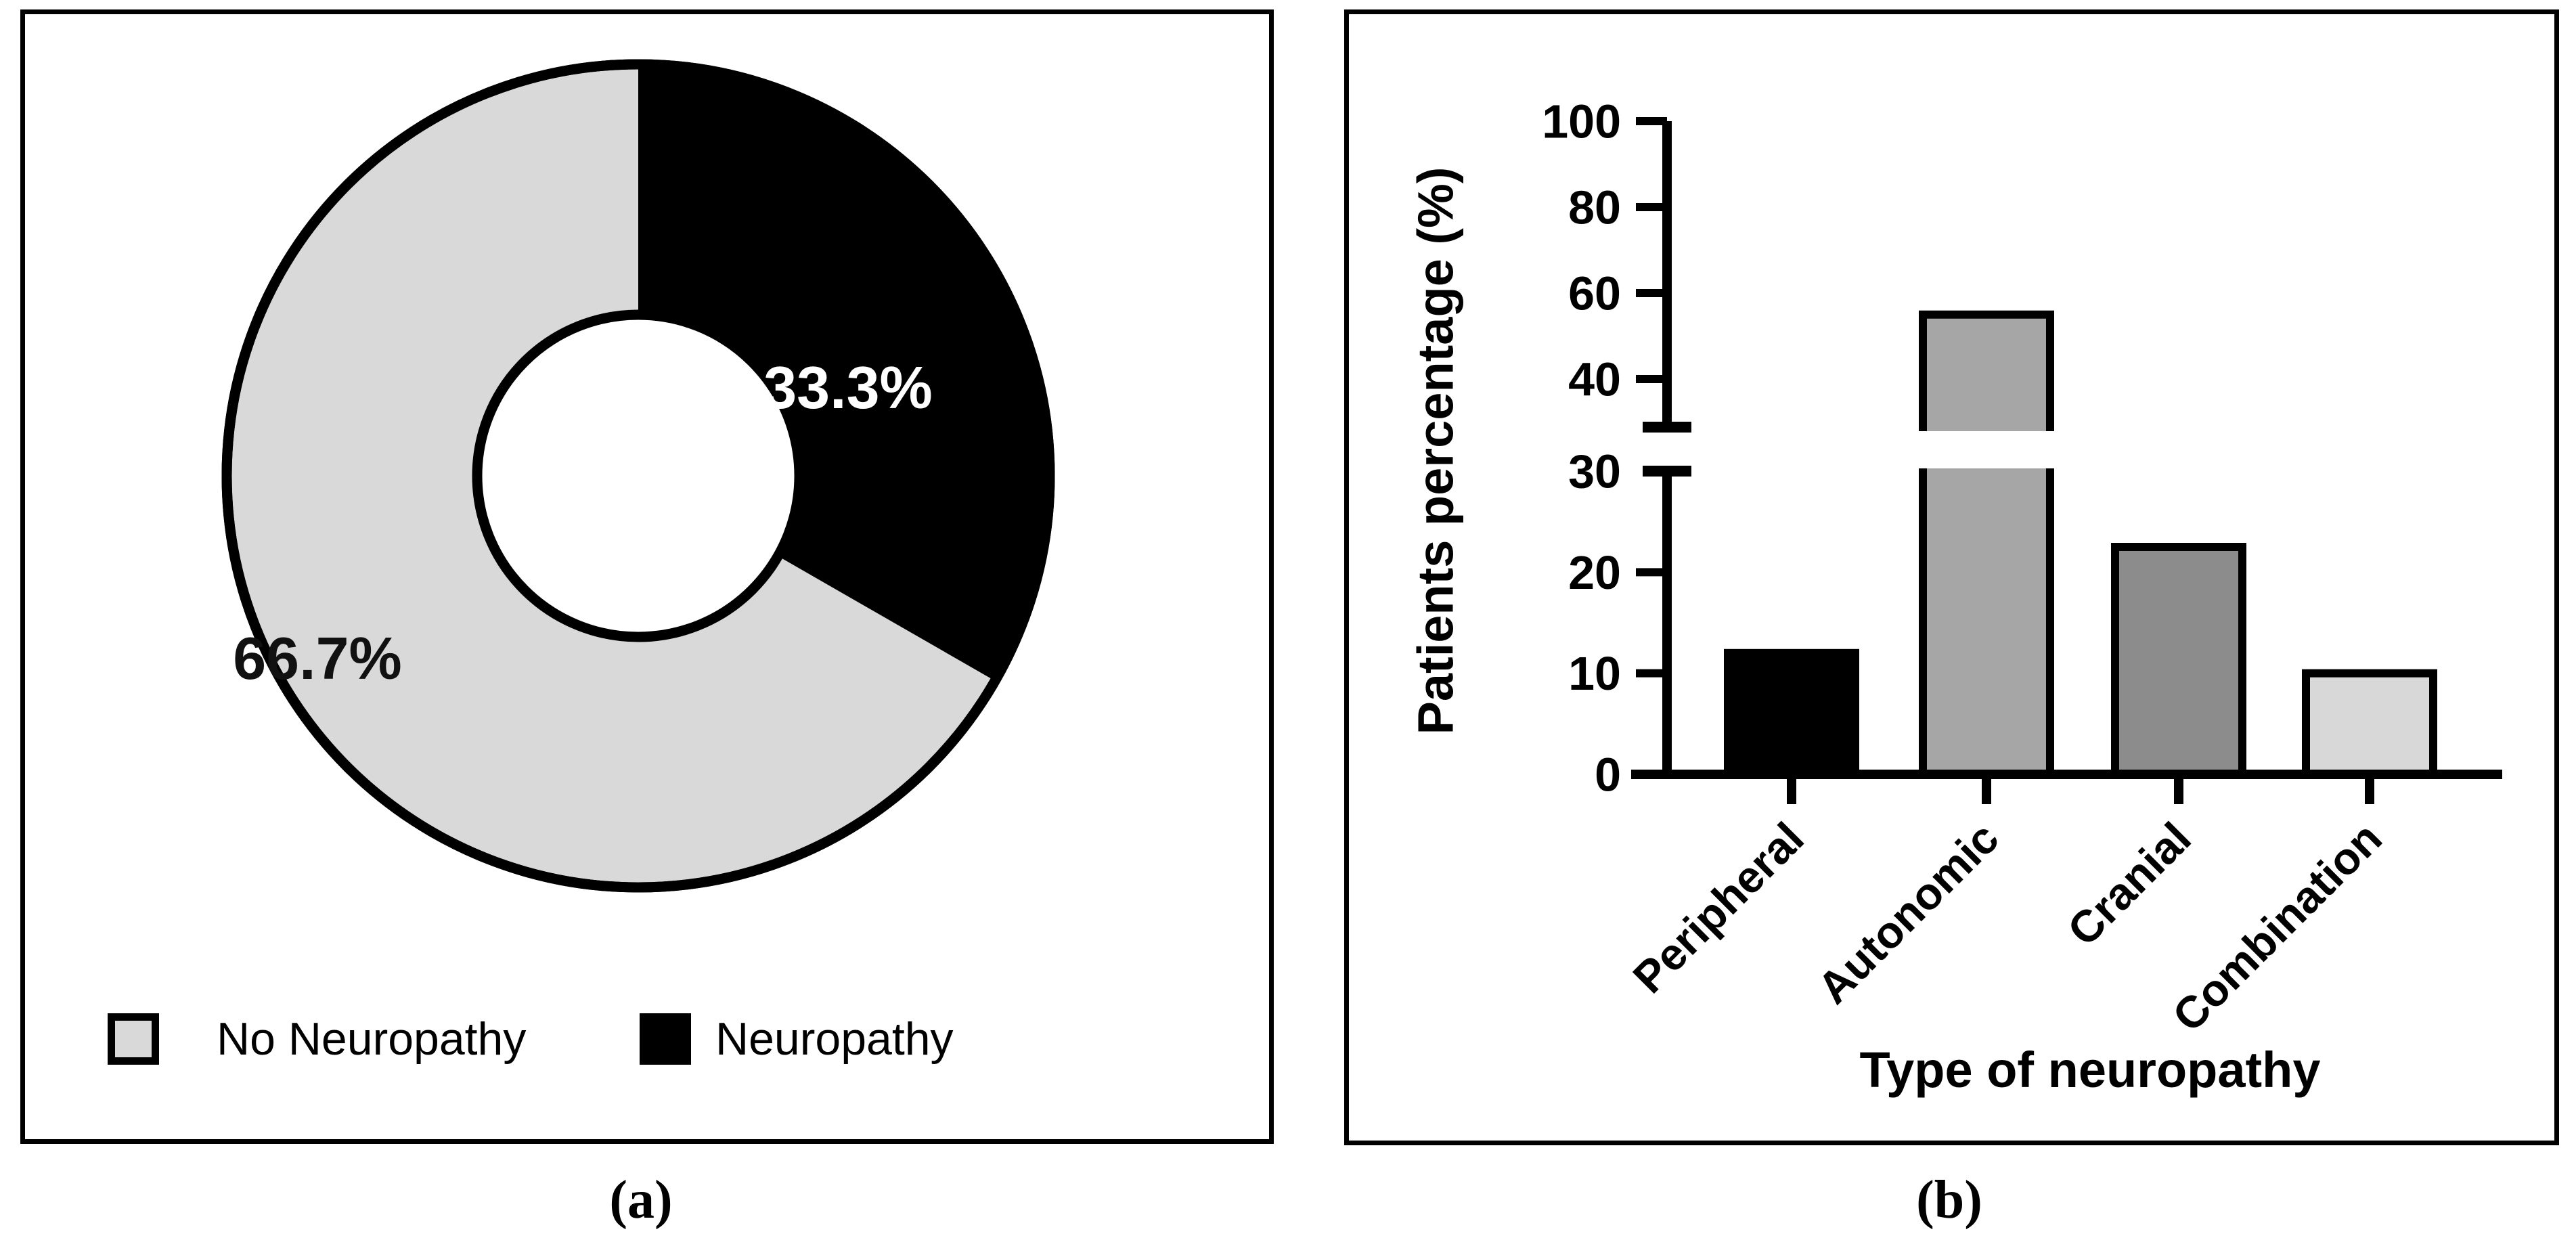 Image resolution: width=2576 pixels, height=1238 pixels. Describe the element at coordinates (1594, 572) in the screenshot. I see `y-tick-label: 20` at that location.